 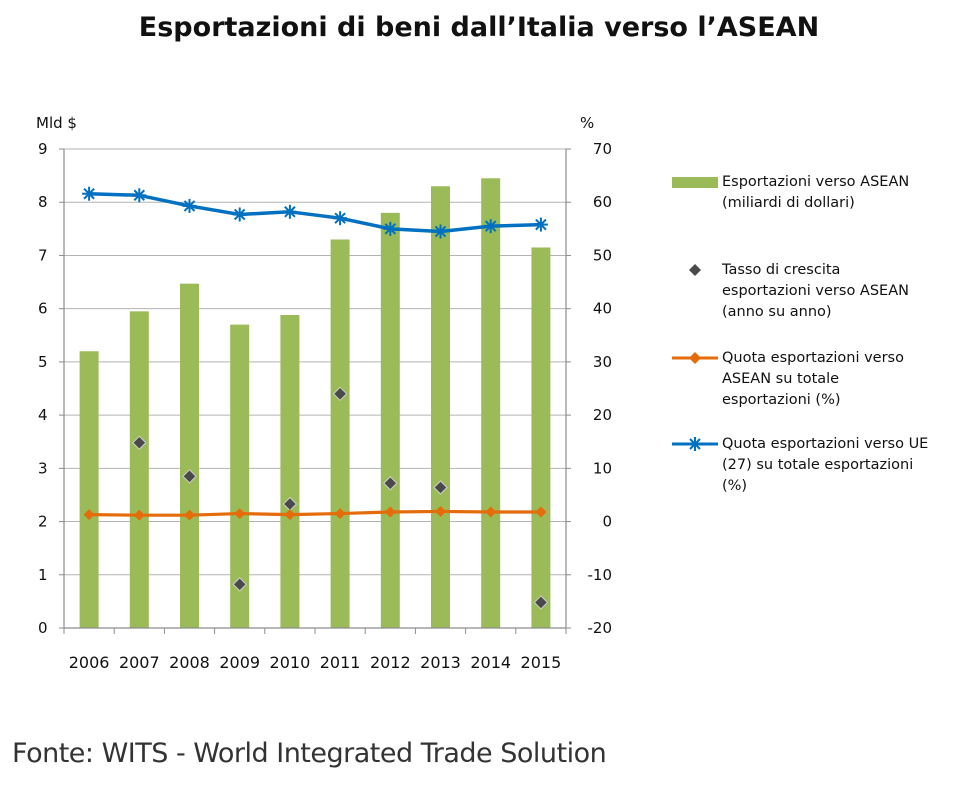 I want to click on x-tick-label: 2013, so click(x=440, y=662).